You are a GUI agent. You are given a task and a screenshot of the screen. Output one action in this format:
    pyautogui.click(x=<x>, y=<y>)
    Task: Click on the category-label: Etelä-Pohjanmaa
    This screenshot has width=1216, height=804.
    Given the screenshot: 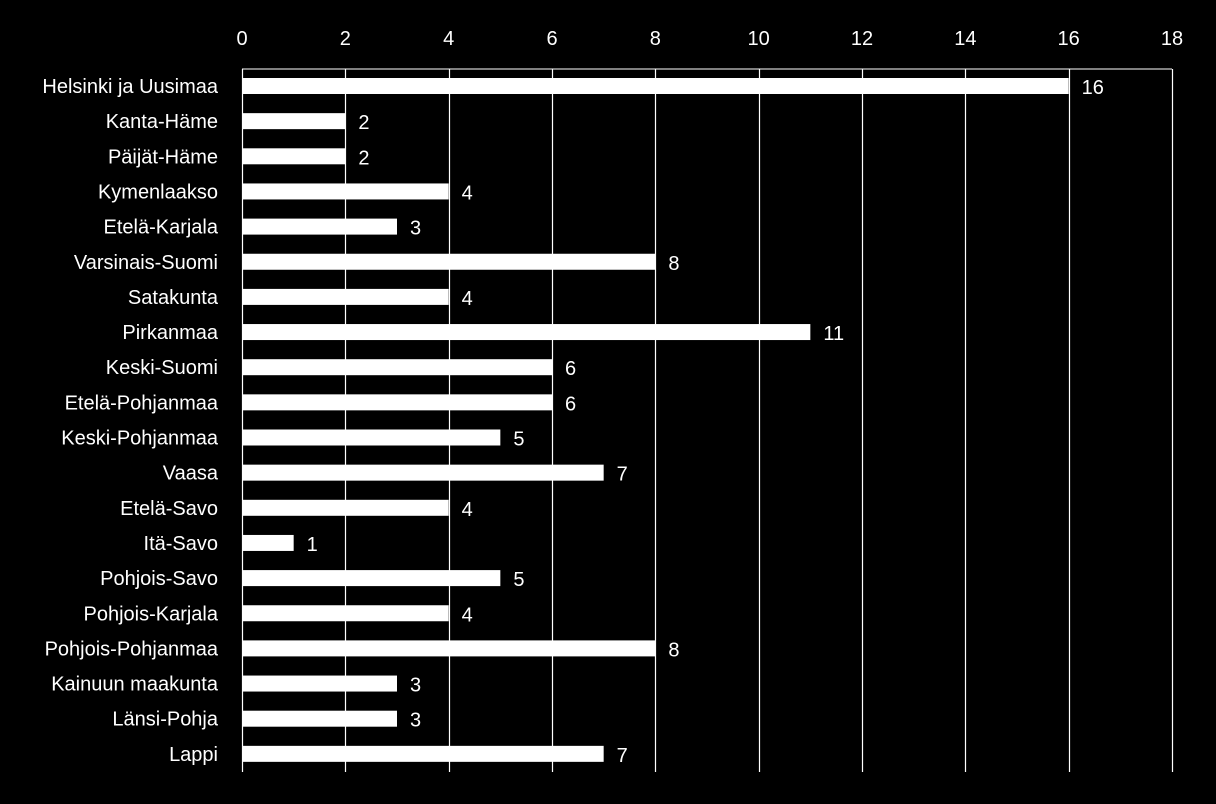 What is the action you would take?
    pyautogui.click(x=142, y=403)
    